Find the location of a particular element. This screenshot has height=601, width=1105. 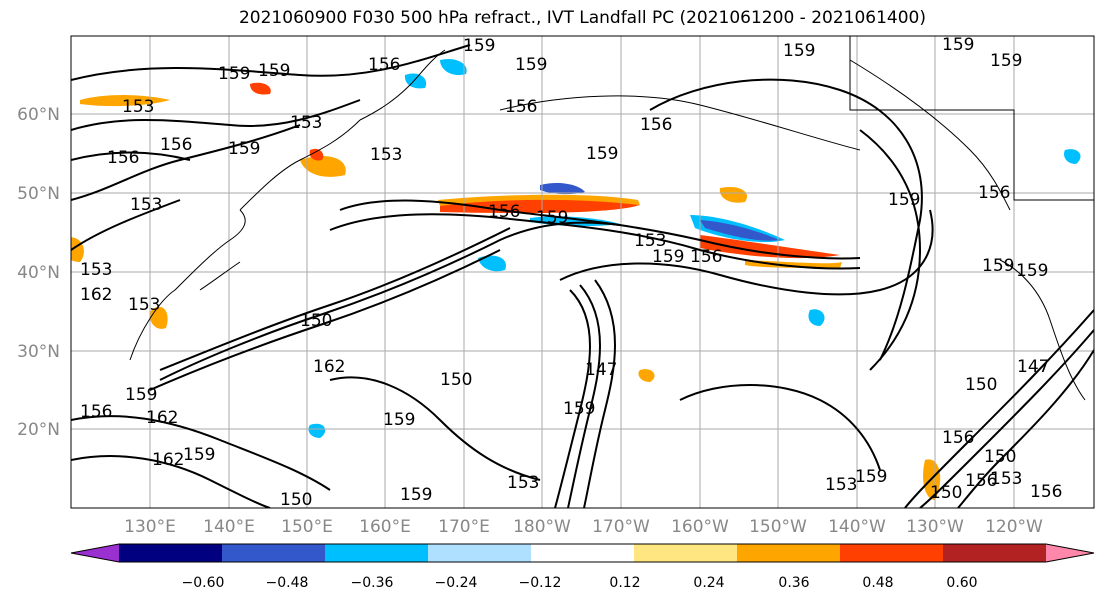

lat-label: 40°N is located at coordinates (38, 273).